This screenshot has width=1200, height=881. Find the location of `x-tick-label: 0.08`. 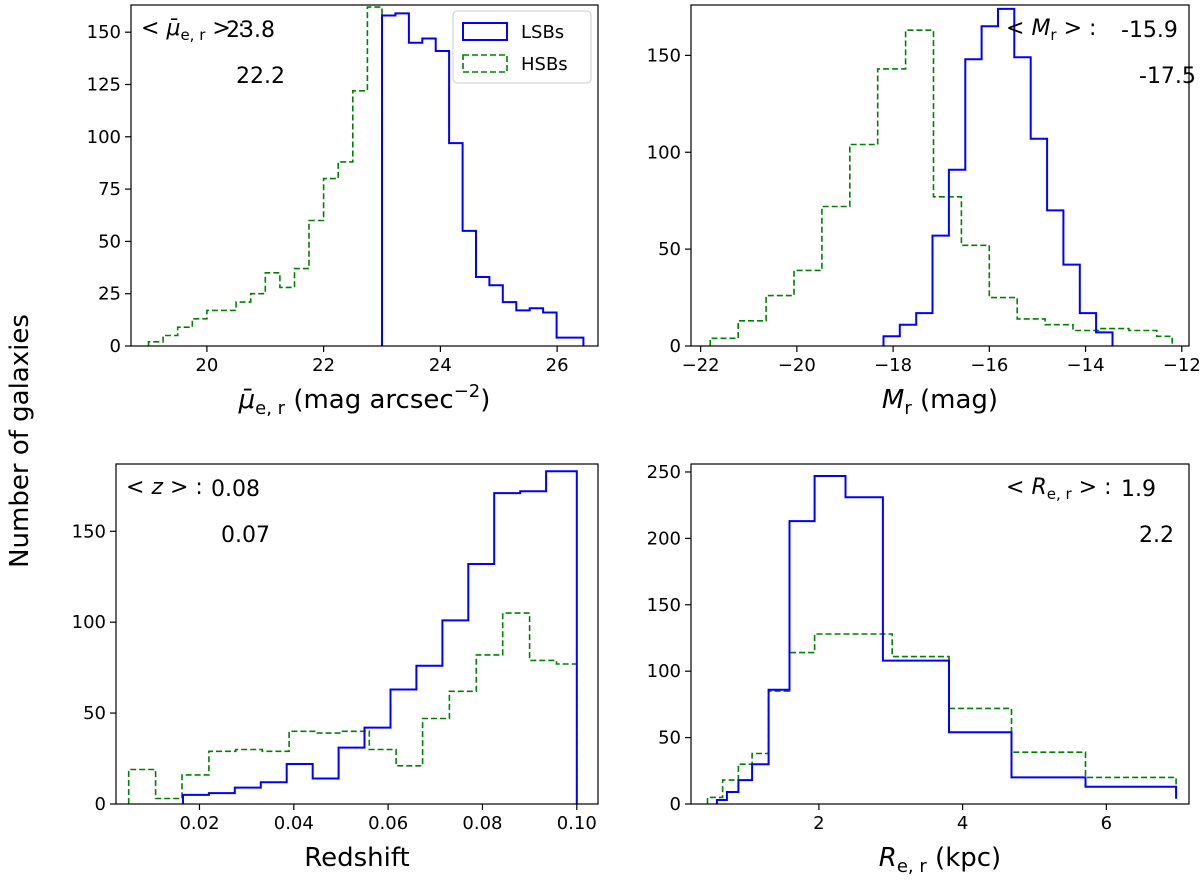

x-tick-label: 0.08 is located at coordinates (482, 823).